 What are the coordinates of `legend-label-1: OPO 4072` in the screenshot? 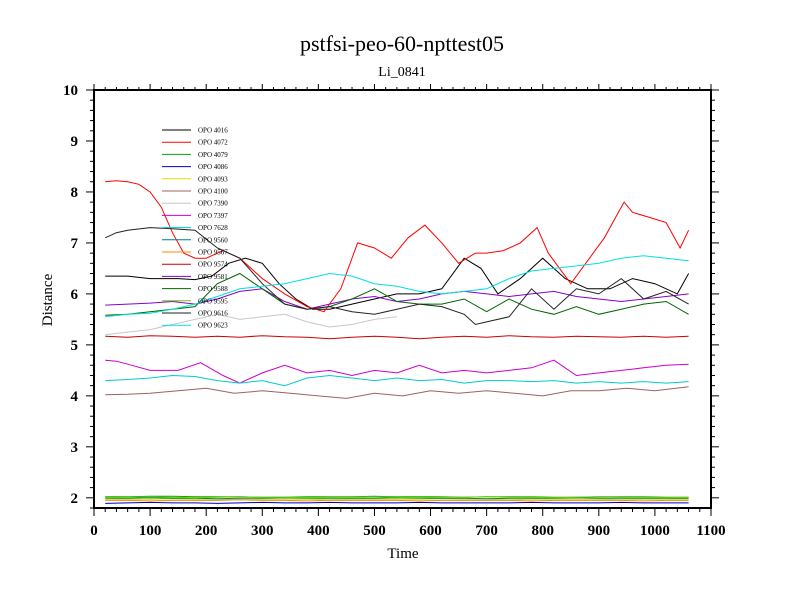 It's located at (213, 143).